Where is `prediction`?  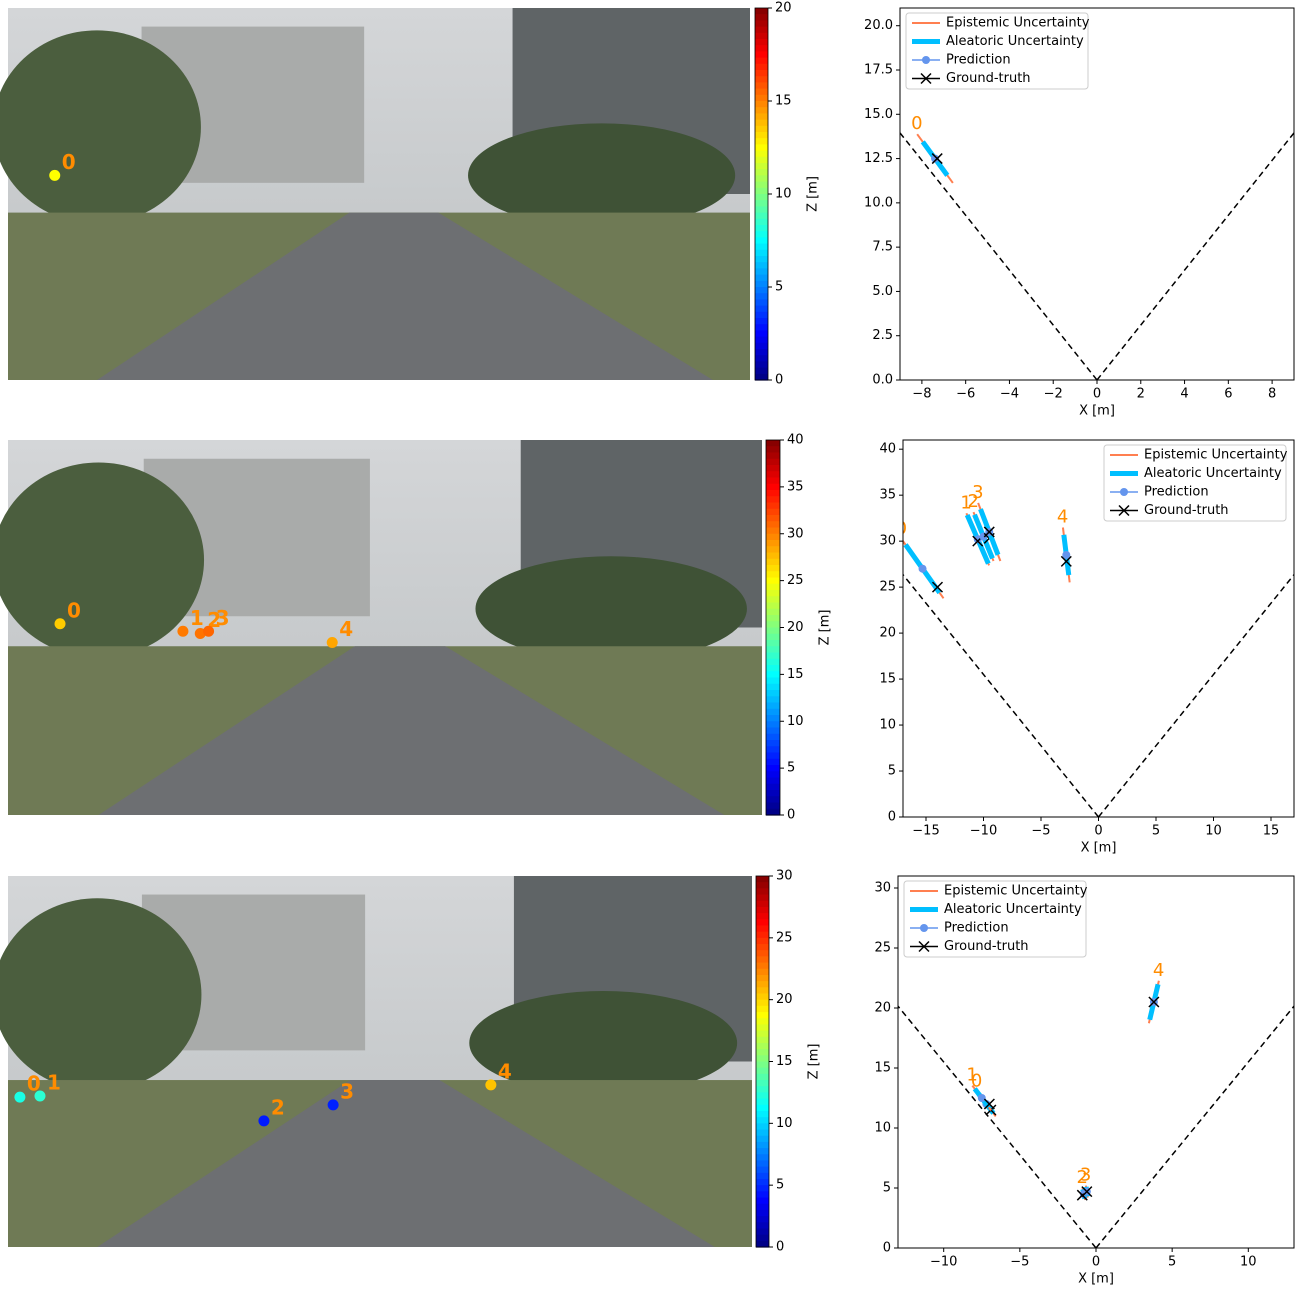
prediction is located at coordinates (1066, 554).